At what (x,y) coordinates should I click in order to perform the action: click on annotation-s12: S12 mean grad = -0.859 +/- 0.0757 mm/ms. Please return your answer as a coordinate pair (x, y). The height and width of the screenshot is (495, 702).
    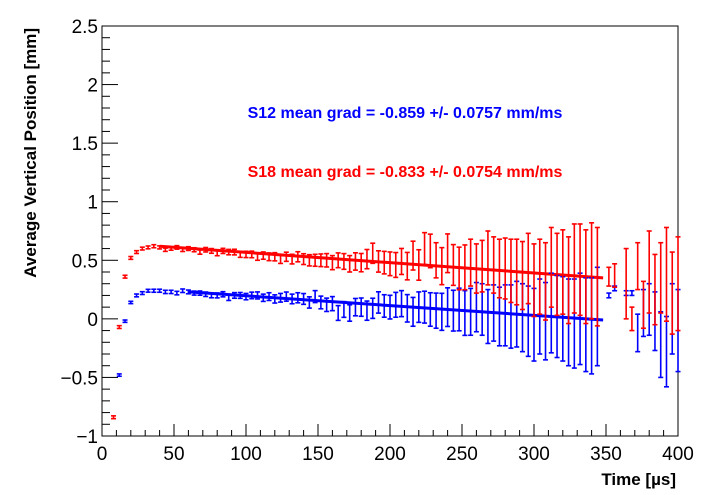
    Looking at the image, I should click on (405, 113).